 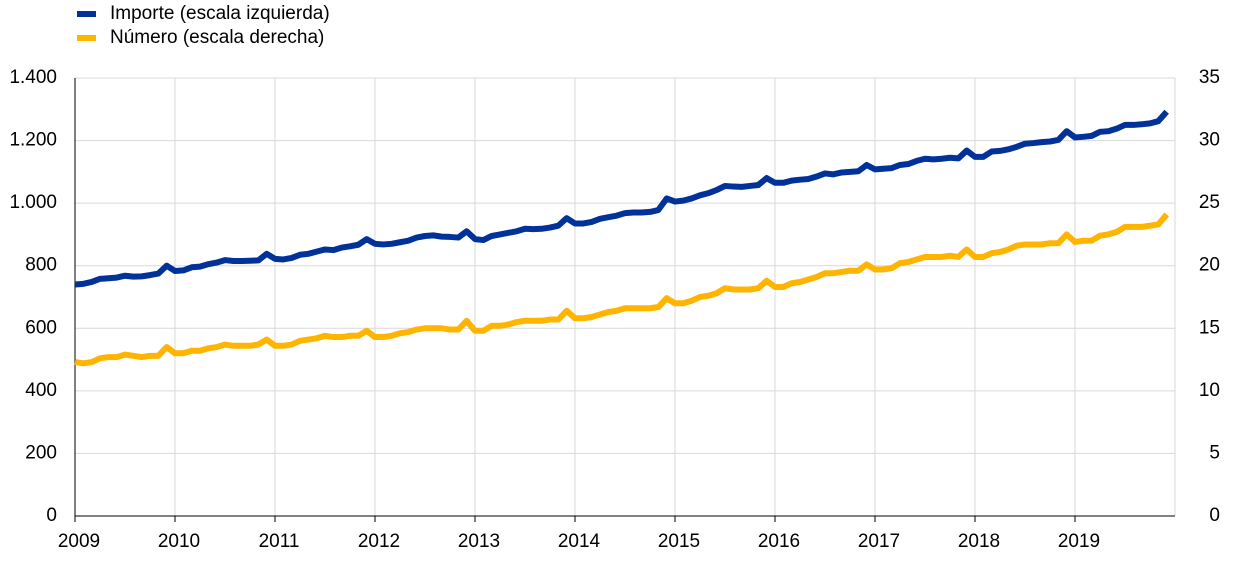 I want to click on x-tick-label: 2013, so click(x=479, y=541).